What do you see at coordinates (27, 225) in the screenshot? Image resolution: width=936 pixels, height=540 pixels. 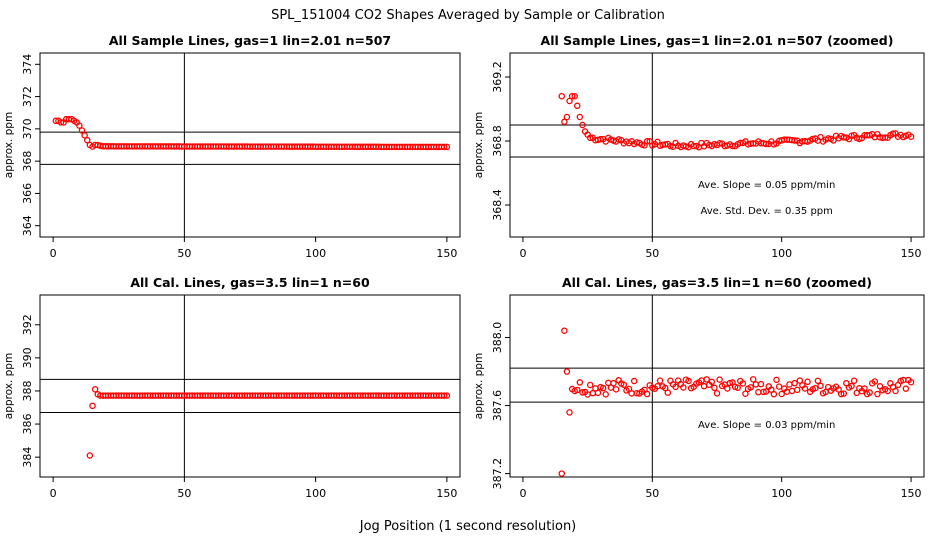 I see `y-tick-label: 364` at bounding box center [27, 225].